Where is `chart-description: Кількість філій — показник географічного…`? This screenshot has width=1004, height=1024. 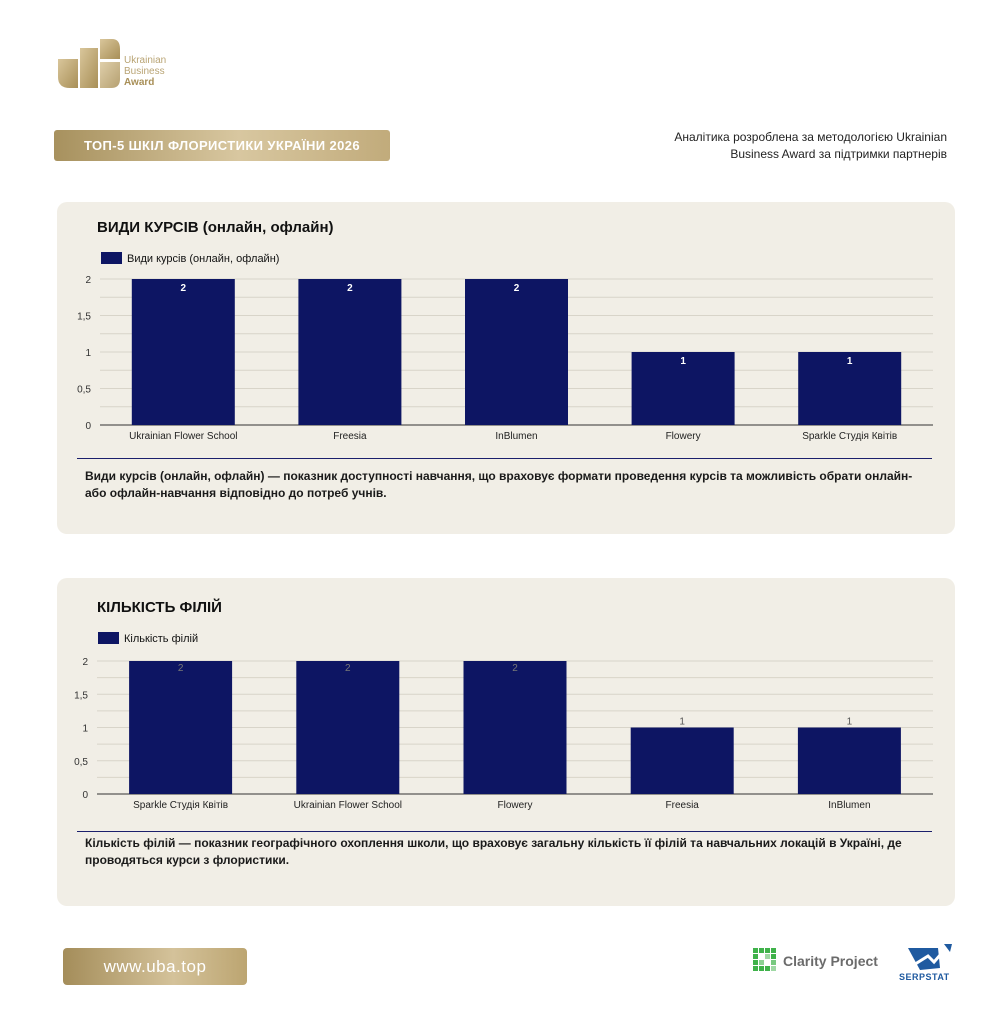 chart-description: Кількість філій — показник географічного… is located at coordinates (493, 851).